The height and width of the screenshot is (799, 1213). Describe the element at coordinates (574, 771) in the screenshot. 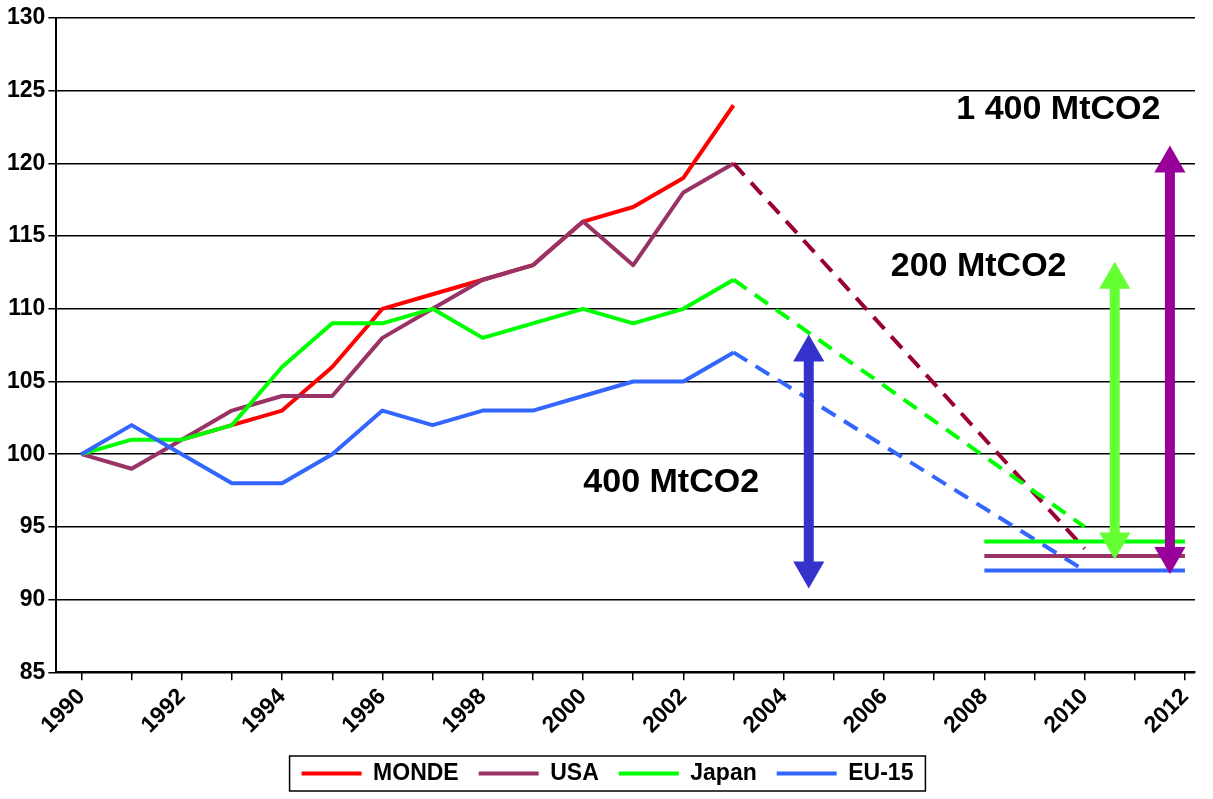

I see `legend-label: USA` at that location.